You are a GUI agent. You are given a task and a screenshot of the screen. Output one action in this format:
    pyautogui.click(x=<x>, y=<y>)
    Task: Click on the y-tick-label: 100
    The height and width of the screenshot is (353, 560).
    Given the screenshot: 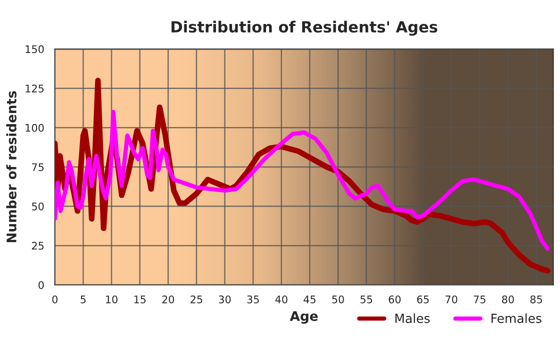 What is the action you would take?
    pyautogui.click(x=35, y=128)
    